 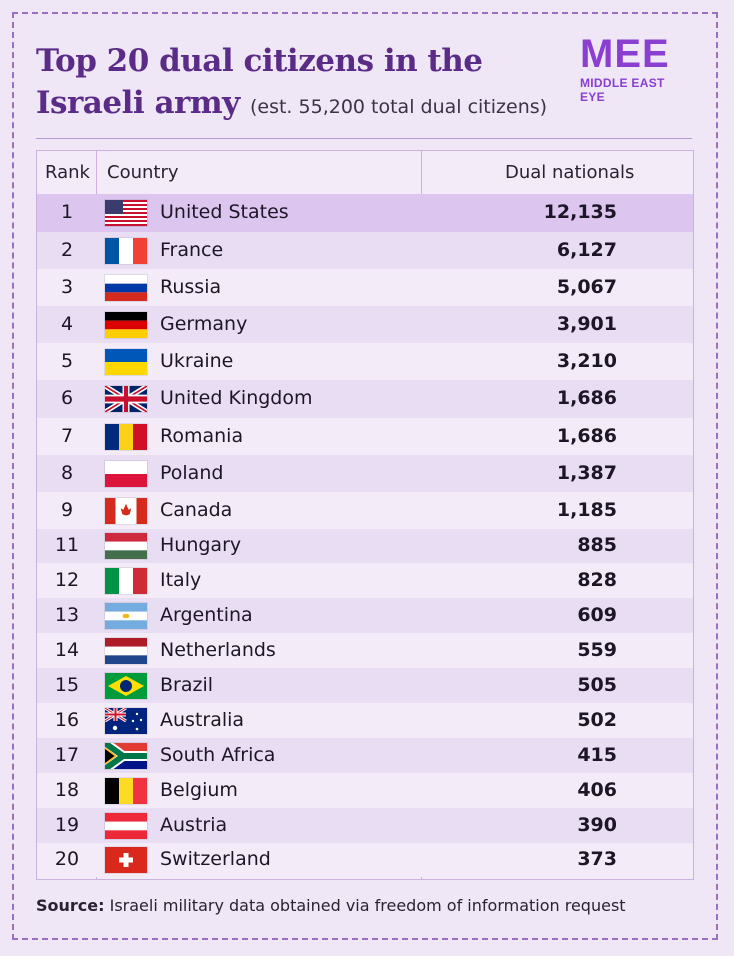 I want to click on dual-nationals-cell: 505, so click(x=597, y=684).